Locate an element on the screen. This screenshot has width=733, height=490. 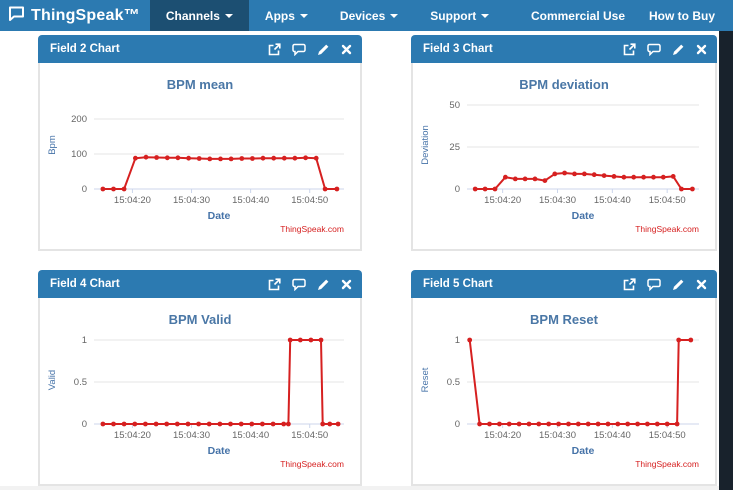
svg-text: 200 is located at coordinates (79, 119).